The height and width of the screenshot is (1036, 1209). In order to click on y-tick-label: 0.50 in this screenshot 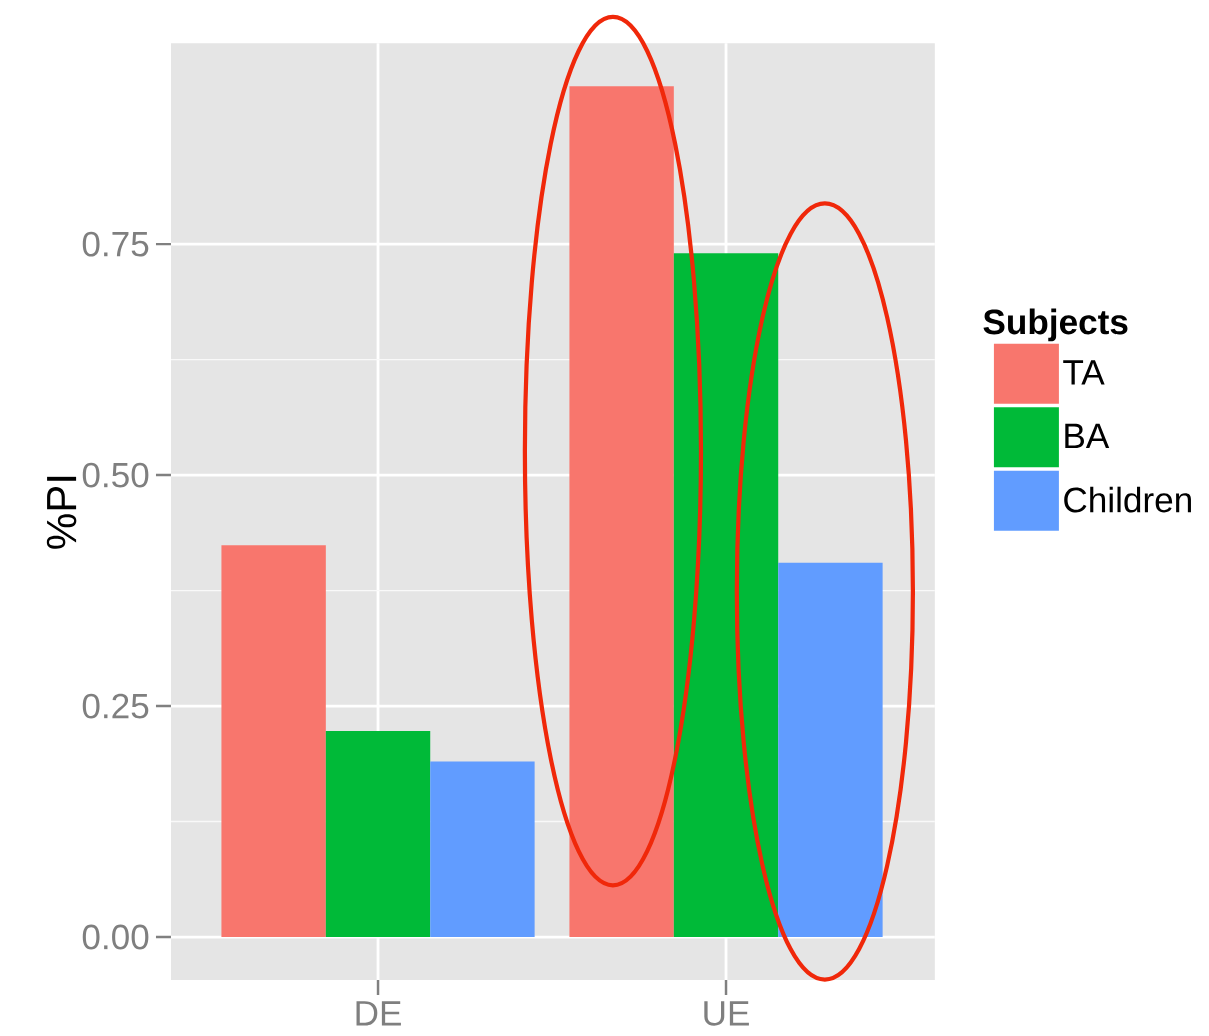, I will do `click(115, 475)`.